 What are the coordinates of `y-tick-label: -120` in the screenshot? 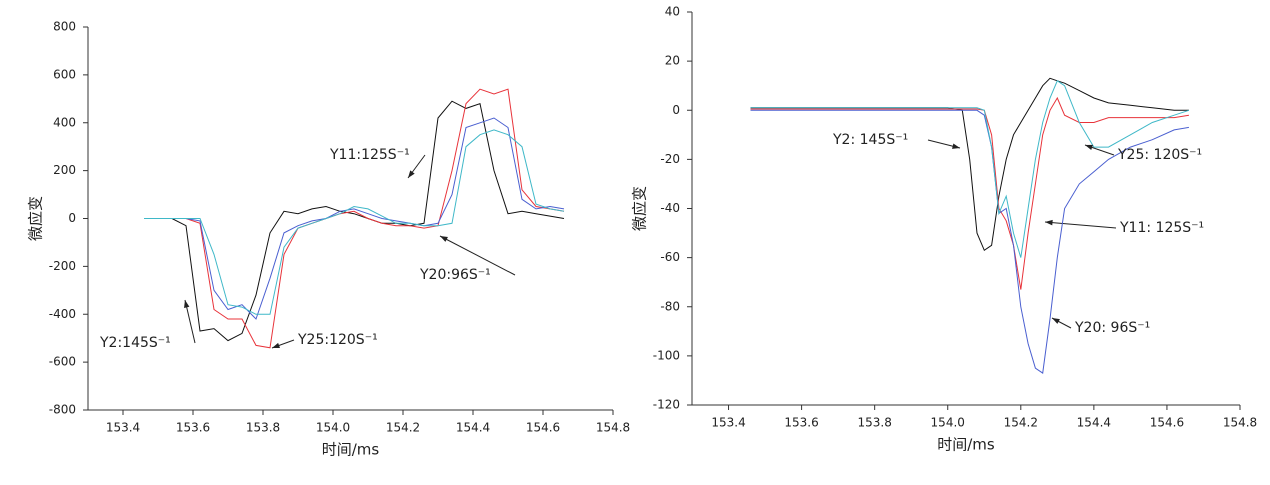 It's located at (666, 405).